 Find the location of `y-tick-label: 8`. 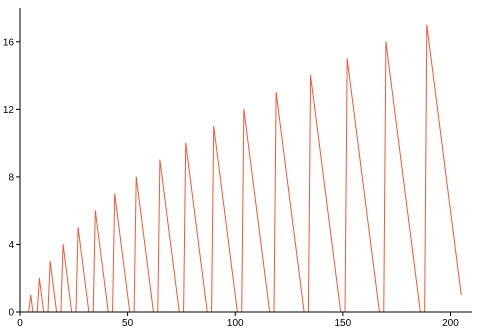

y-tick-label: 8 is located at coordinates (11, 177).